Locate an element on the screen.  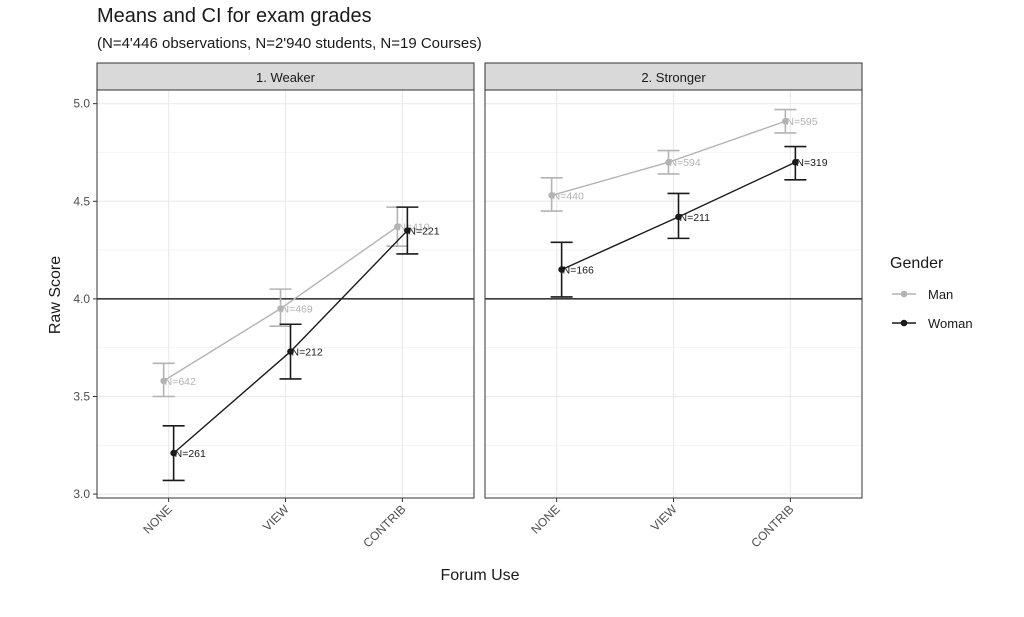
data-label: N=221 is located at coordinates (423, 232).